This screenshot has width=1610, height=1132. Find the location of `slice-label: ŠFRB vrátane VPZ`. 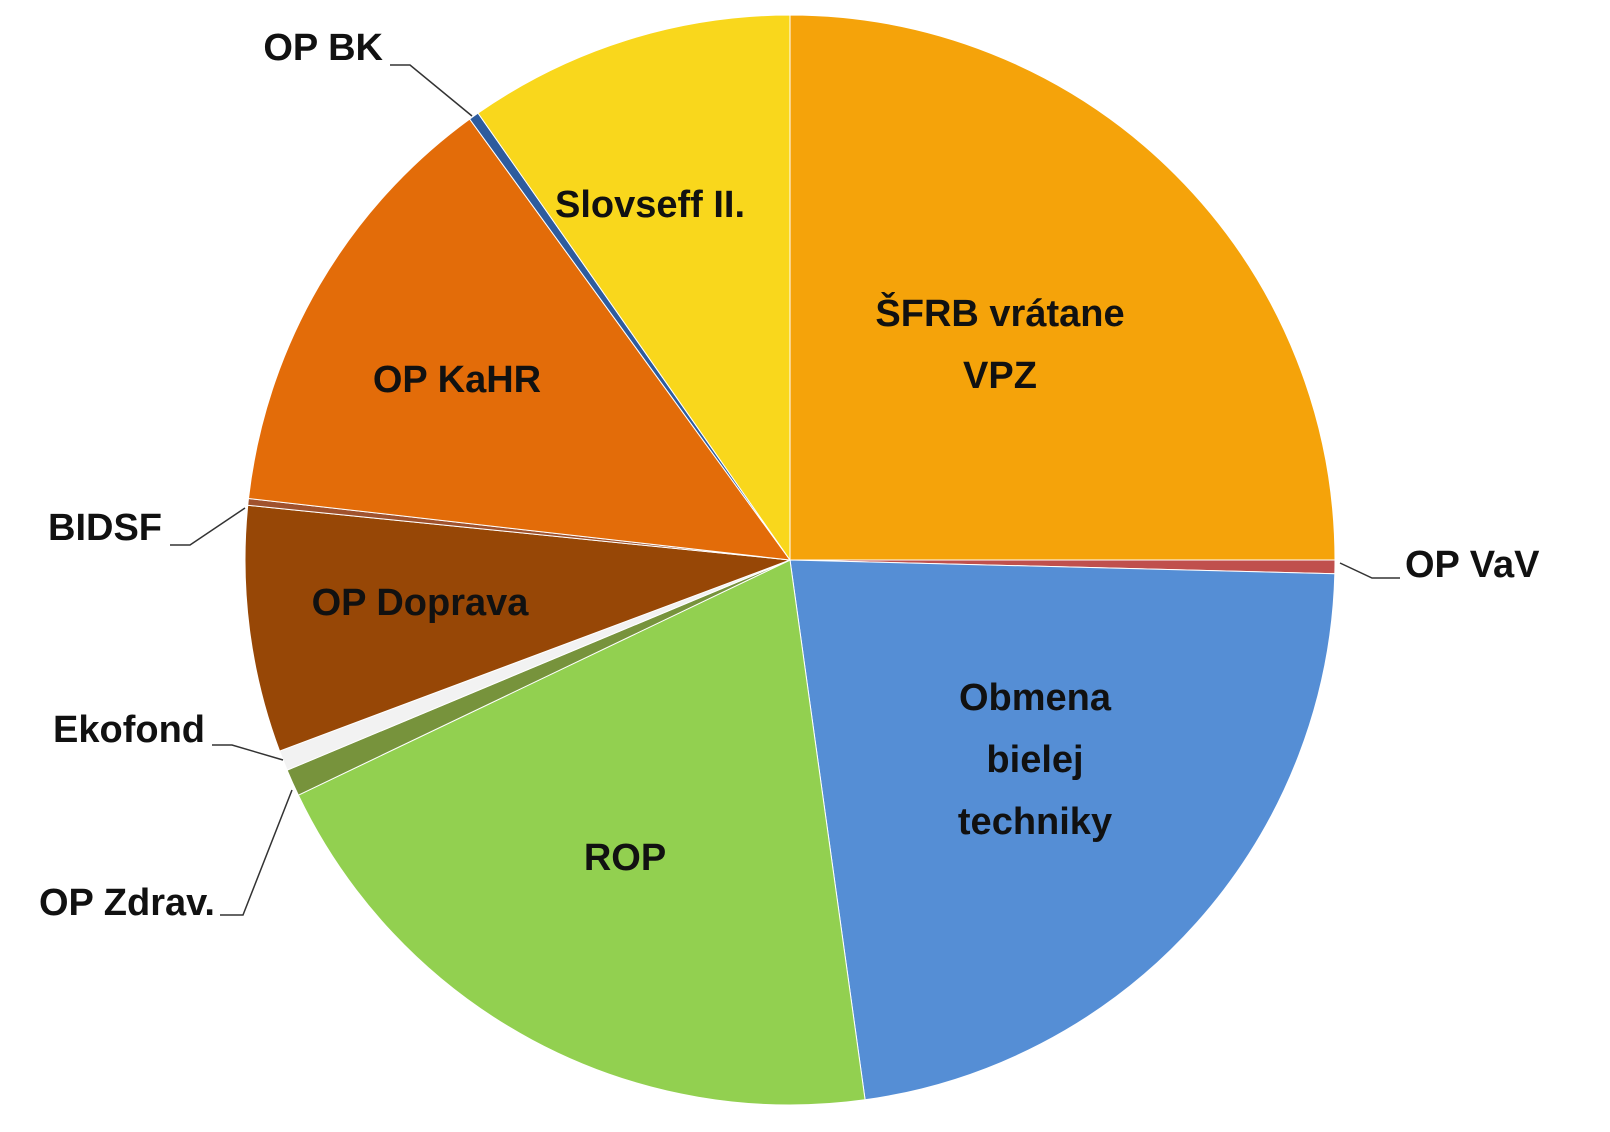

slice-label: ŠFRB vrátane VPZ is located at coordinates (1000, 345).